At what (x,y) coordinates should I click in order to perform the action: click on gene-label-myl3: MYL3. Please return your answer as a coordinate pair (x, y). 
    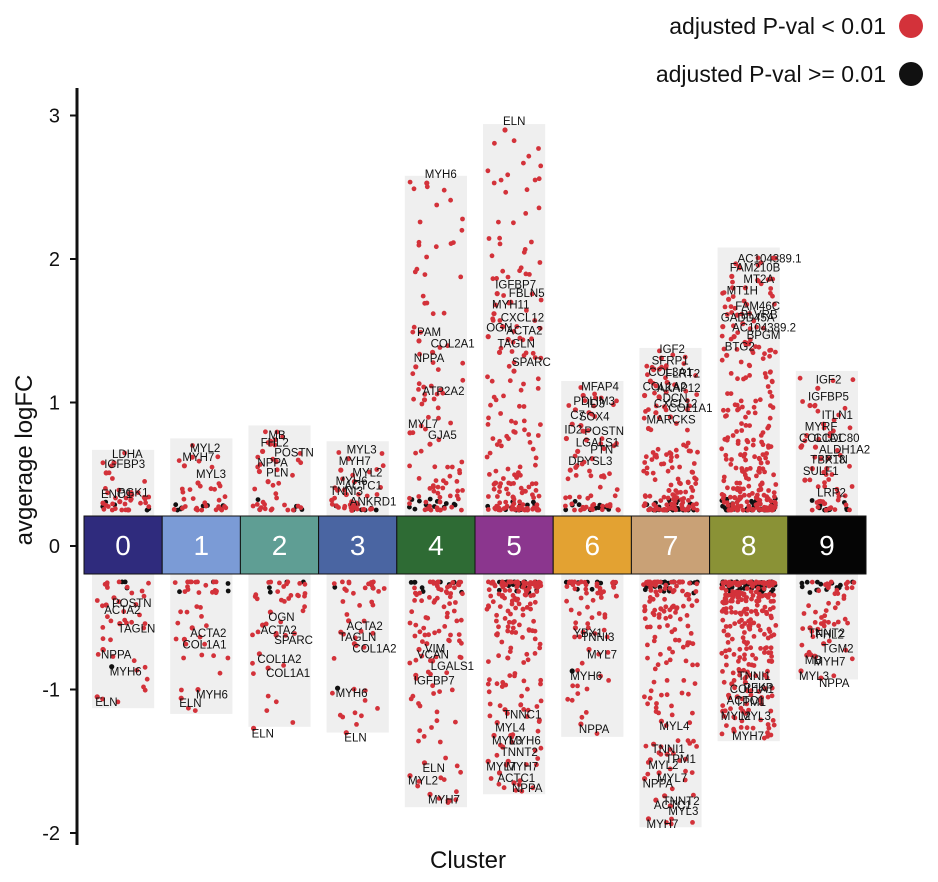
    Looking at the image, I should click on (814, 677).